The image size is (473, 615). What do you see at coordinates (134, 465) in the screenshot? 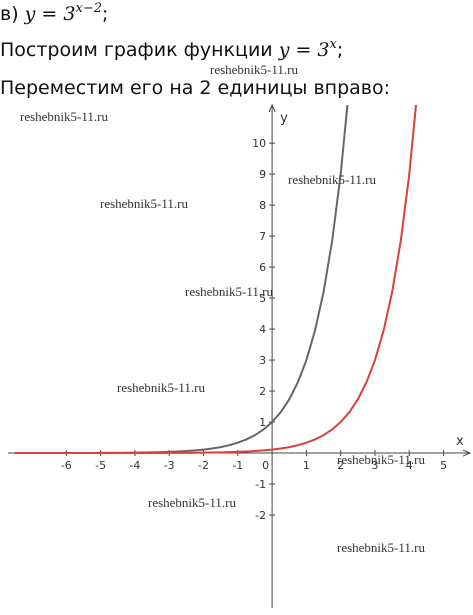
I see `x-tick-label: -4` at bounding box center [134, 465].